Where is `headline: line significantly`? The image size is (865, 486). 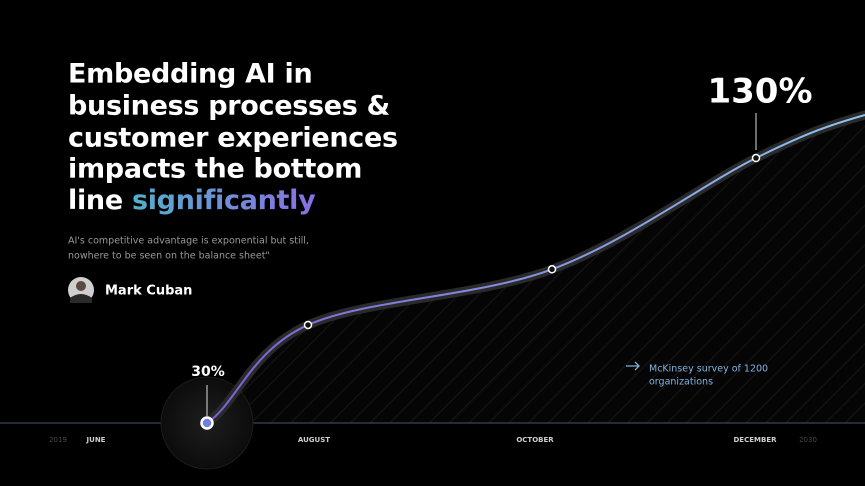 headline: line significantly is located at coordinates (192, 200).